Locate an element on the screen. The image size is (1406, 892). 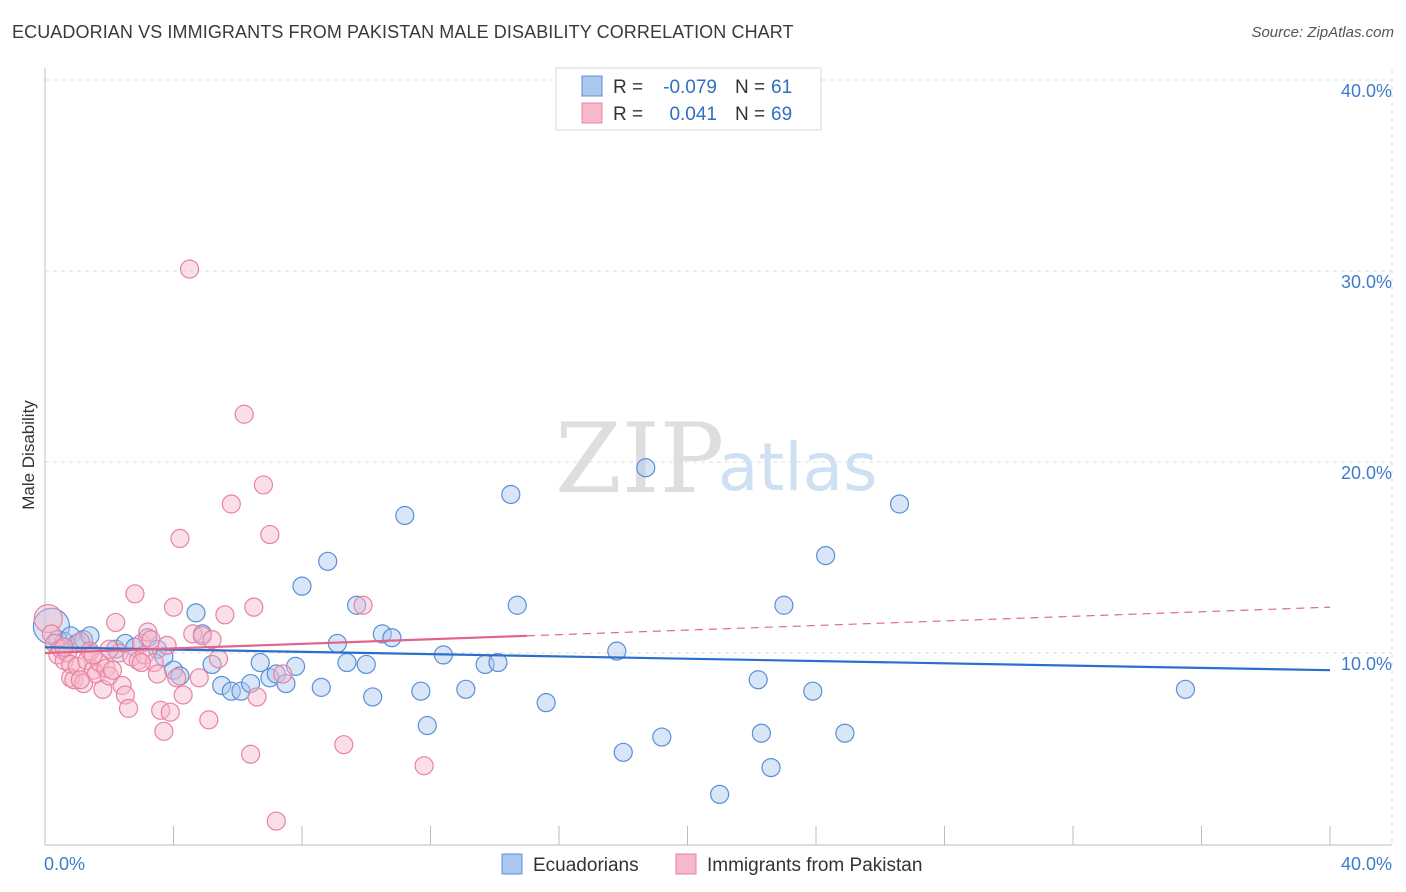
series-legend: Ecuadorians Immigrants from Pakistan is located at coordinates (711, 864).